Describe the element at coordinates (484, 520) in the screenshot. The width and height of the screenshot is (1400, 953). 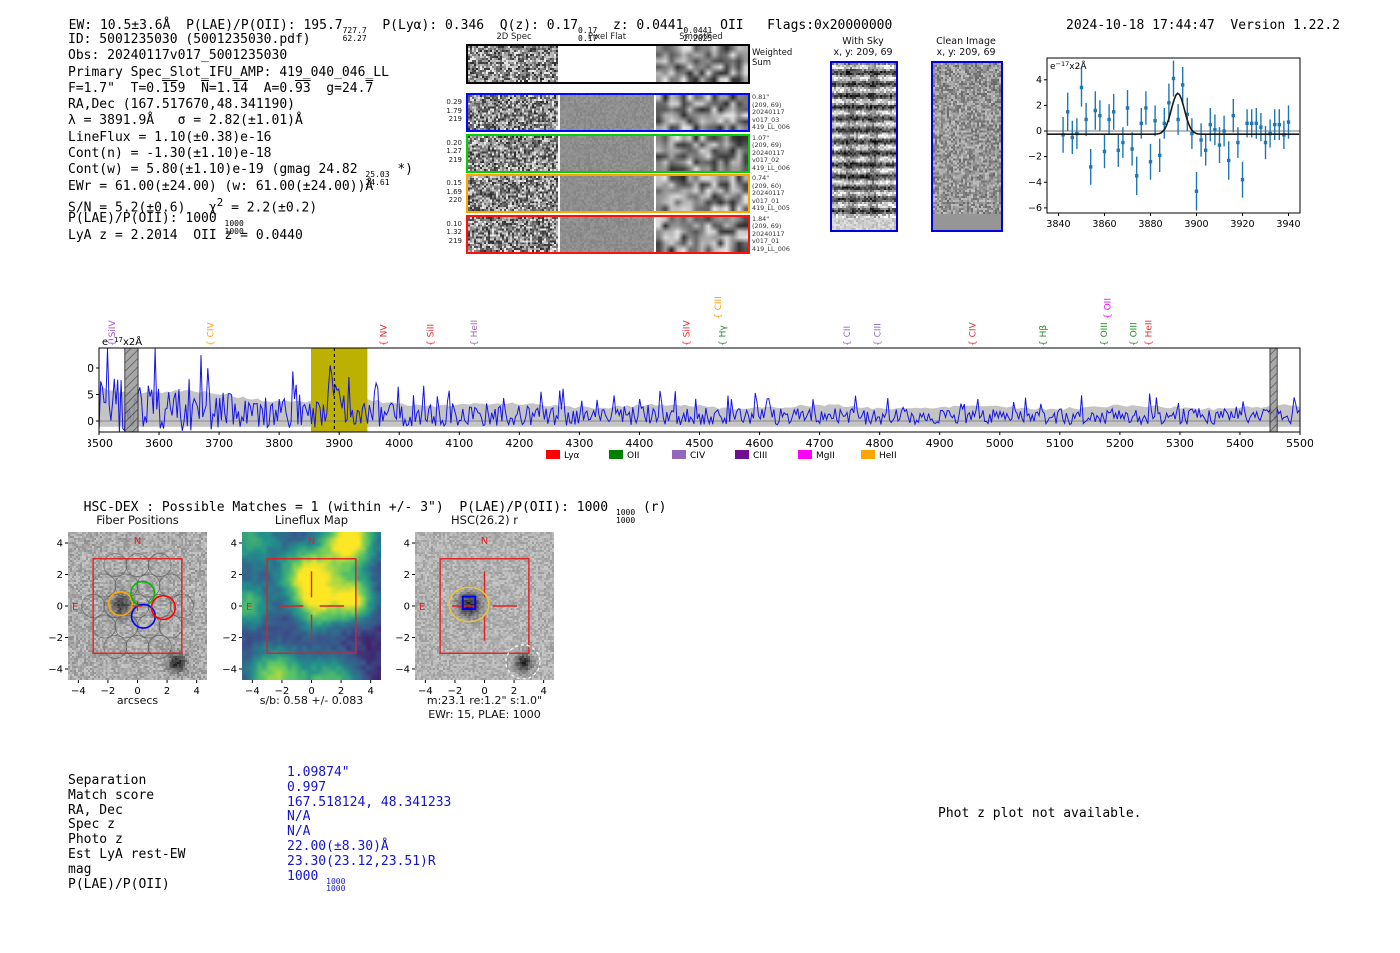
I see `panel-title-hsc: HSC(26.2) r` at that location.